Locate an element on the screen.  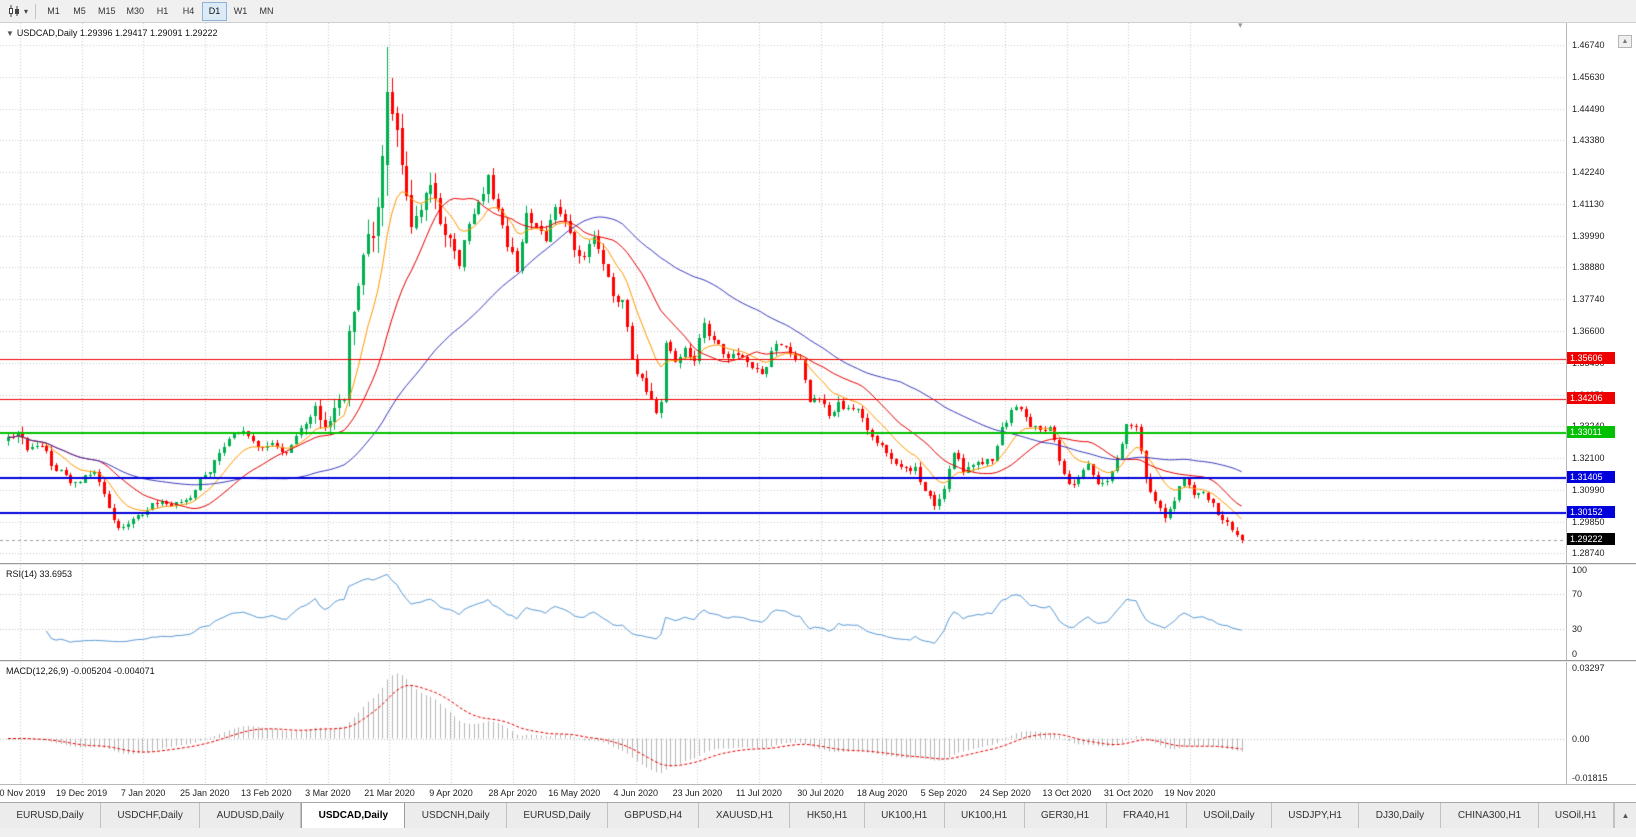
time-axis-label: 5 Sep 2020 is located at coordinates (943, 793).